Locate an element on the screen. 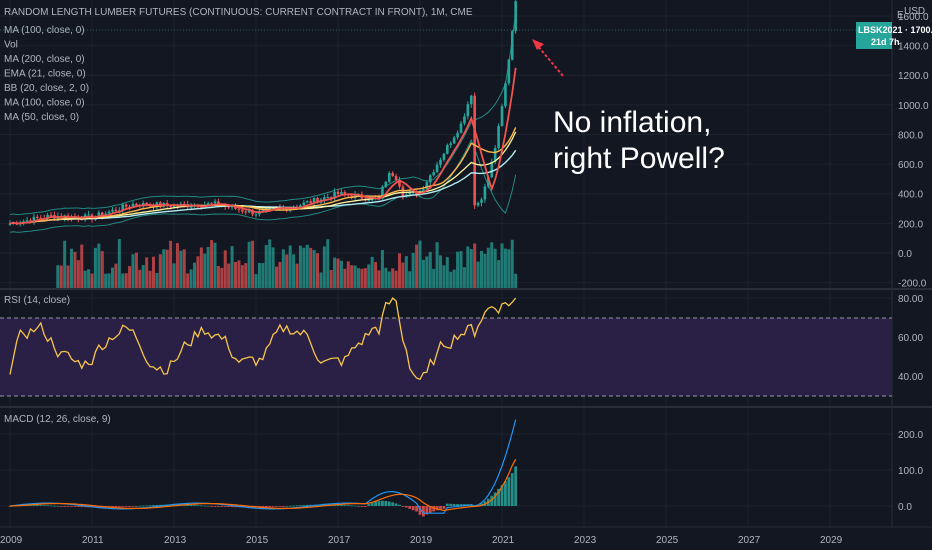 This screenshot has height=550, width=932. x-tick-label: 2027 is located at coordinates (749, 540).